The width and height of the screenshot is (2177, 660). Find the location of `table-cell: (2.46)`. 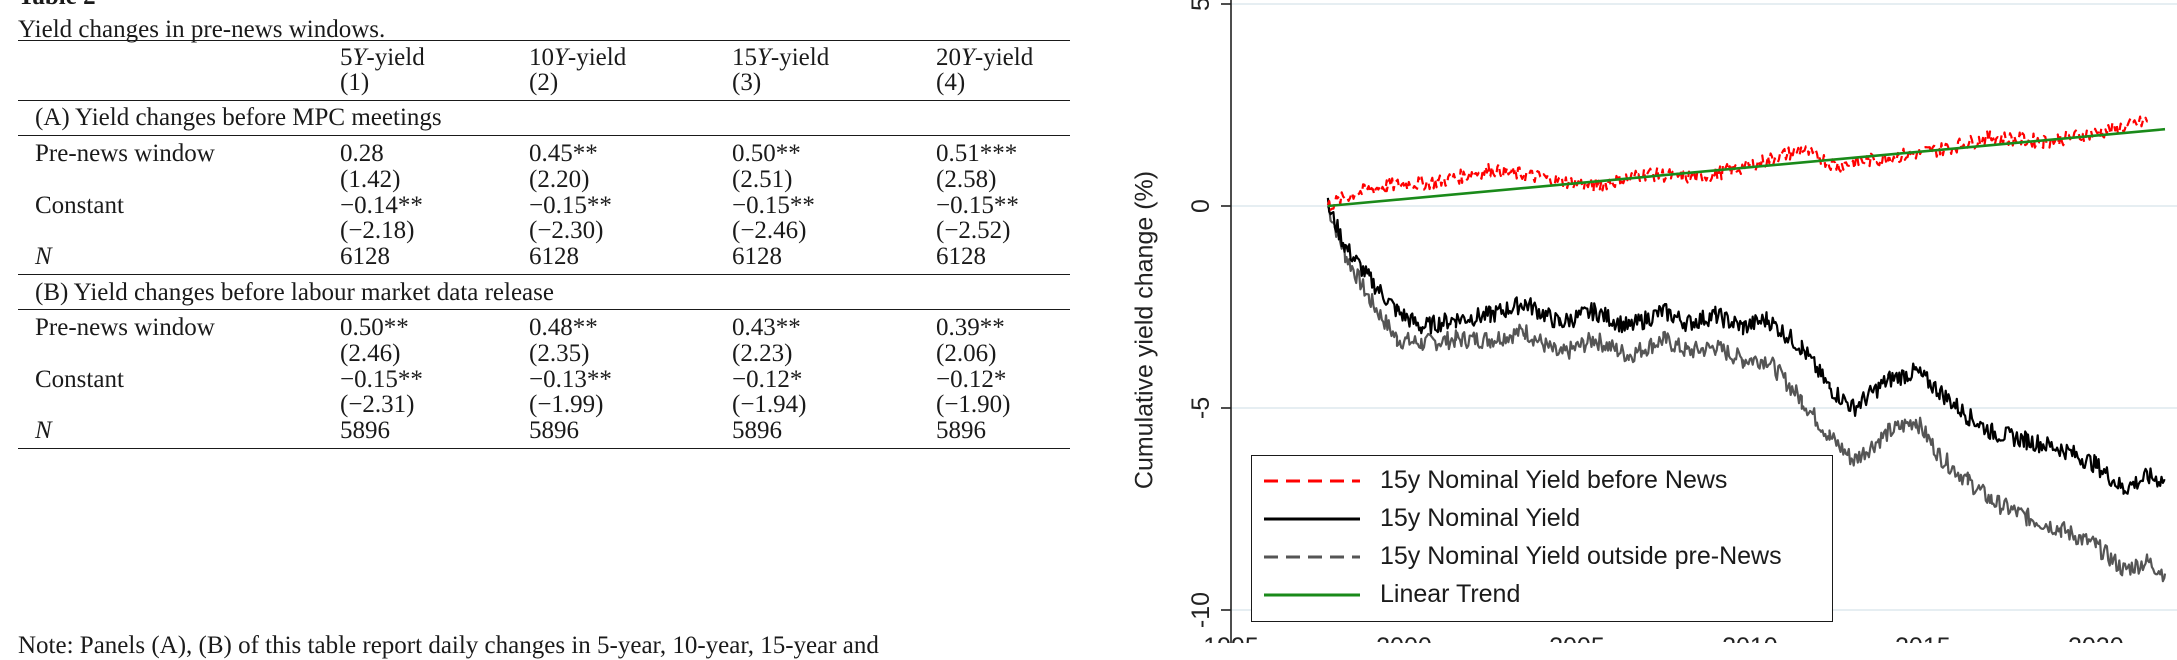

table-cell: (2.46) is located at coordinates (370, 353).